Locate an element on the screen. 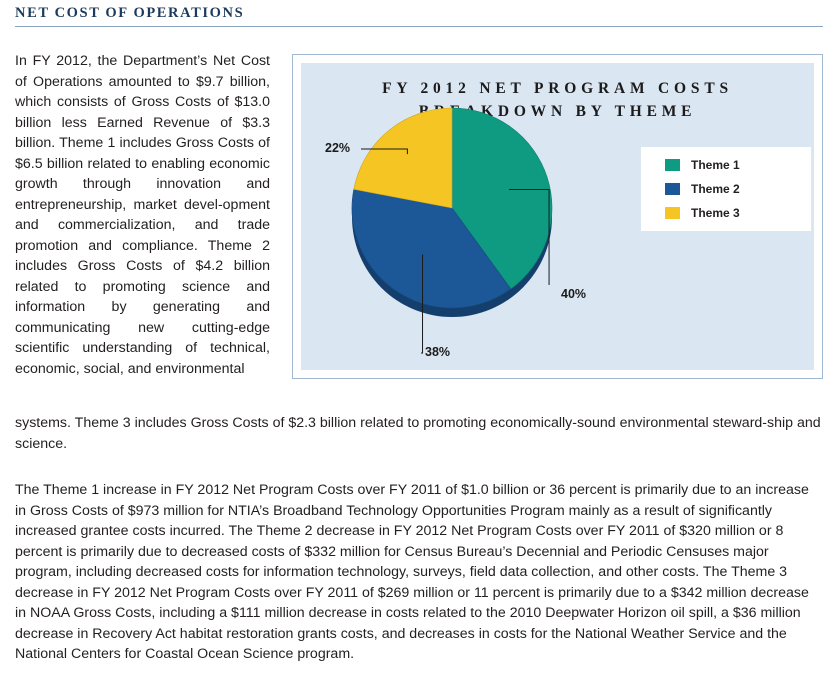  chart-legend: Theme 1 Theme 2 Theme 3 is located at coordinates (726, 189).